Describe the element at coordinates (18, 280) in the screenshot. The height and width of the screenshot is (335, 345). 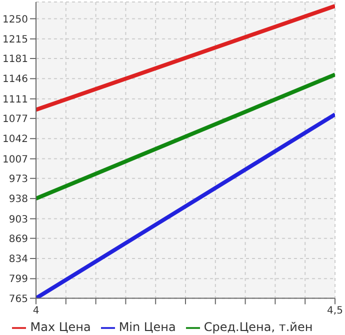
I see `y-tick-label: 799` at that location.